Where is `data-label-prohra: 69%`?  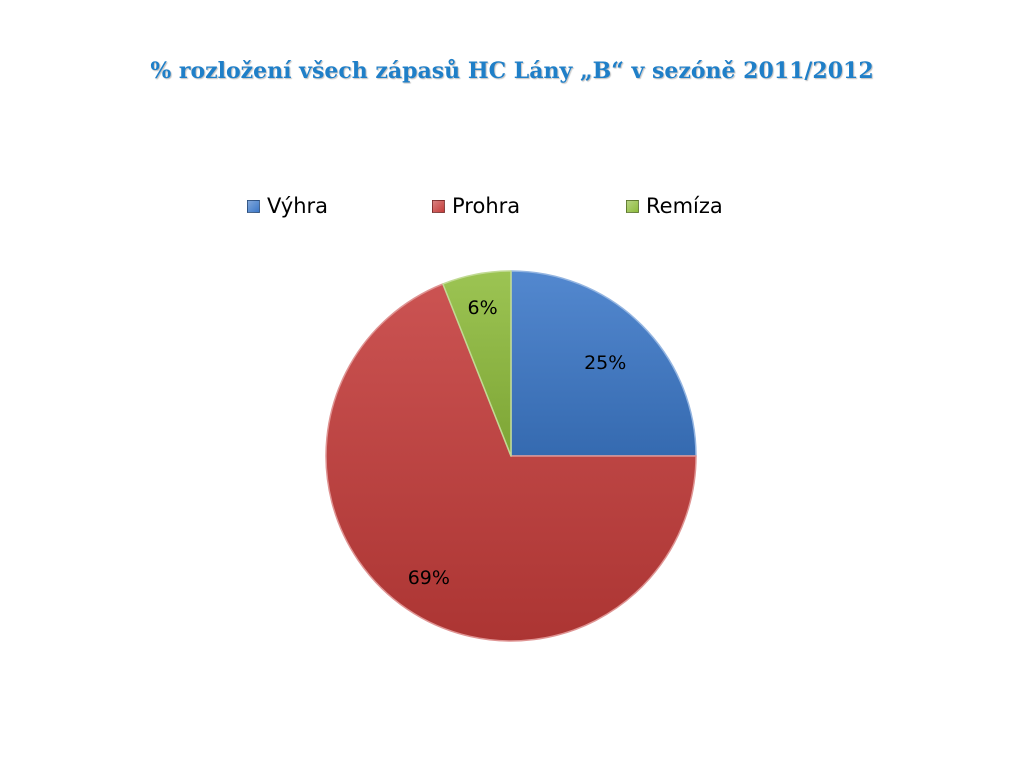
data-label-prohra: 69% is located at coordinates (429, 578).